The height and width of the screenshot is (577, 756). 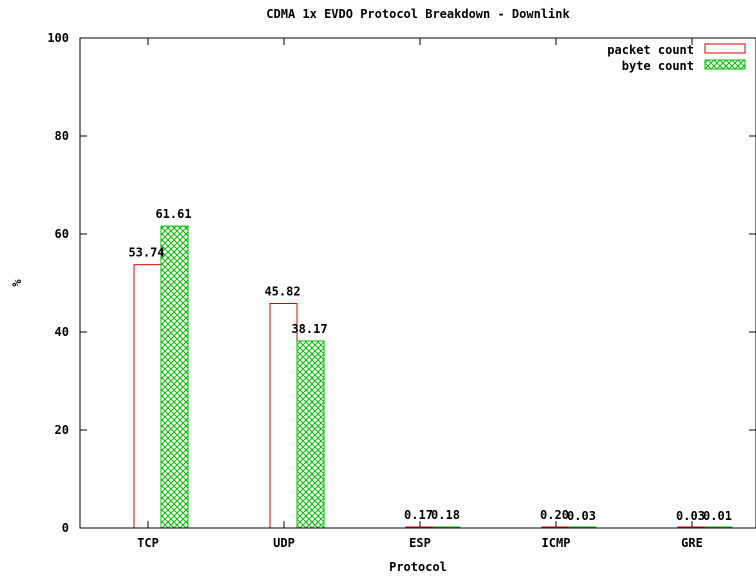 I want to click on data-label-packet-count-tcp: 53.74, so click(x=146, y=253).